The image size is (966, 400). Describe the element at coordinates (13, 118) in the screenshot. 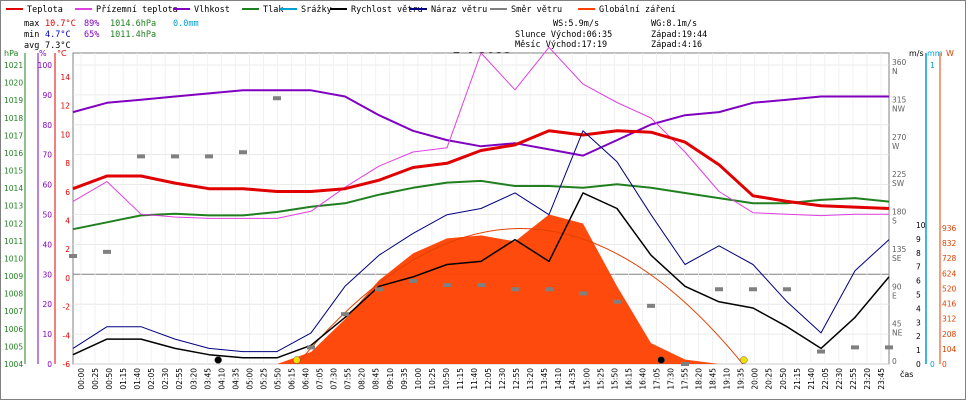

I see `hpa-tick-label: 1018` at that location.